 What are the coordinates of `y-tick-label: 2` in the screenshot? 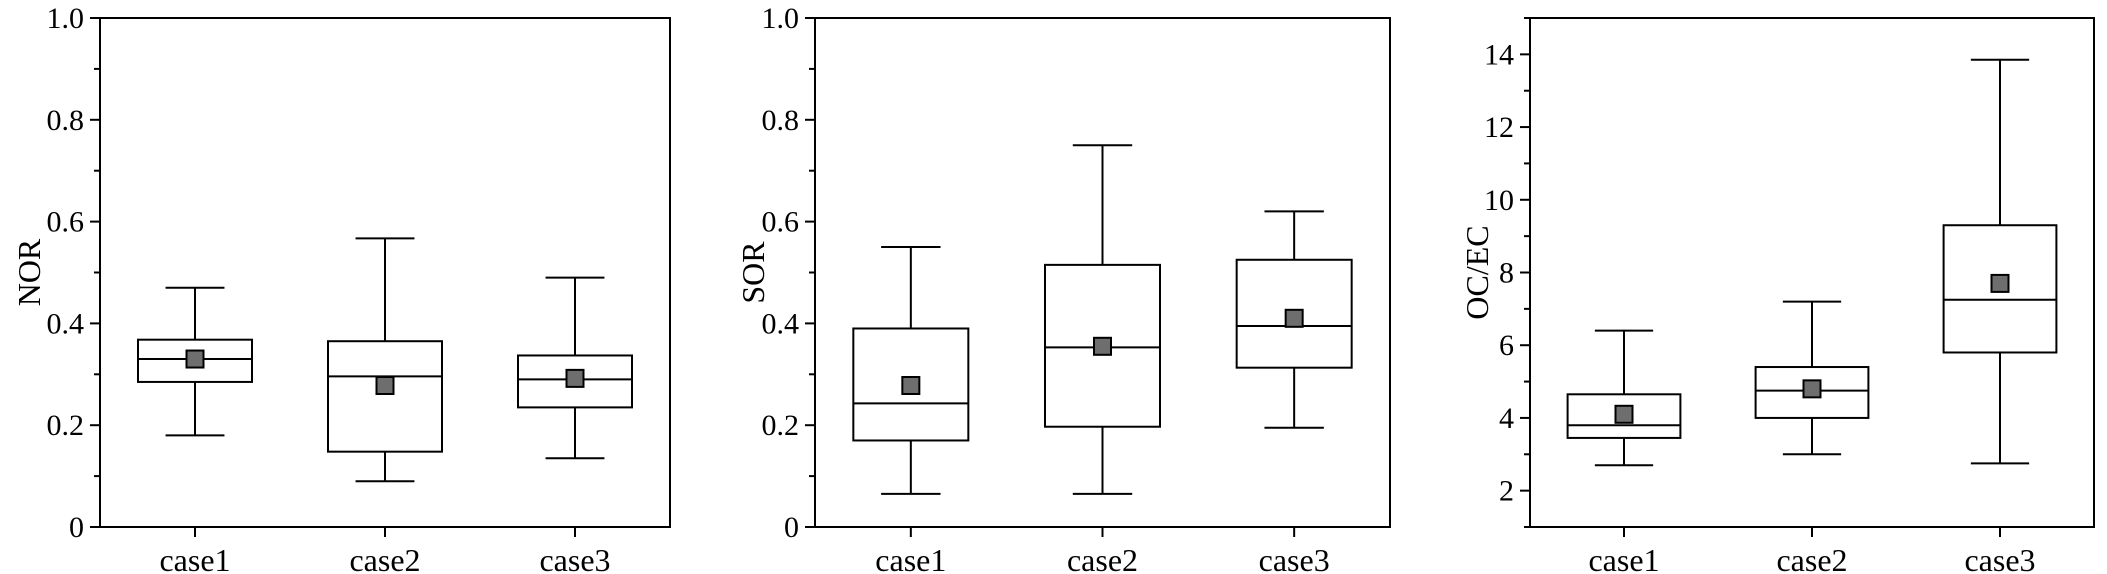 It's located at (1506, 491).